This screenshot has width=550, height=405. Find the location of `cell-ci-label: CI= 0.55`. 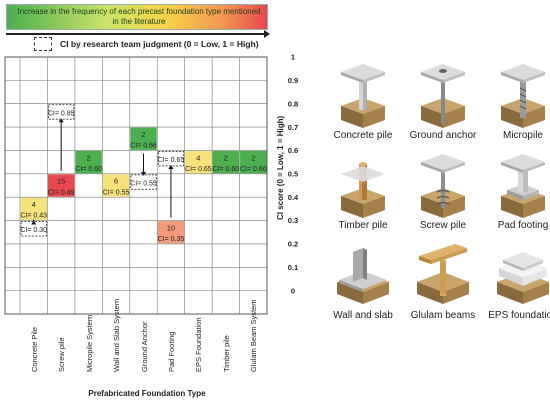

cell-ci-label: CI= 0.55 is located at coordinates (116, 192).